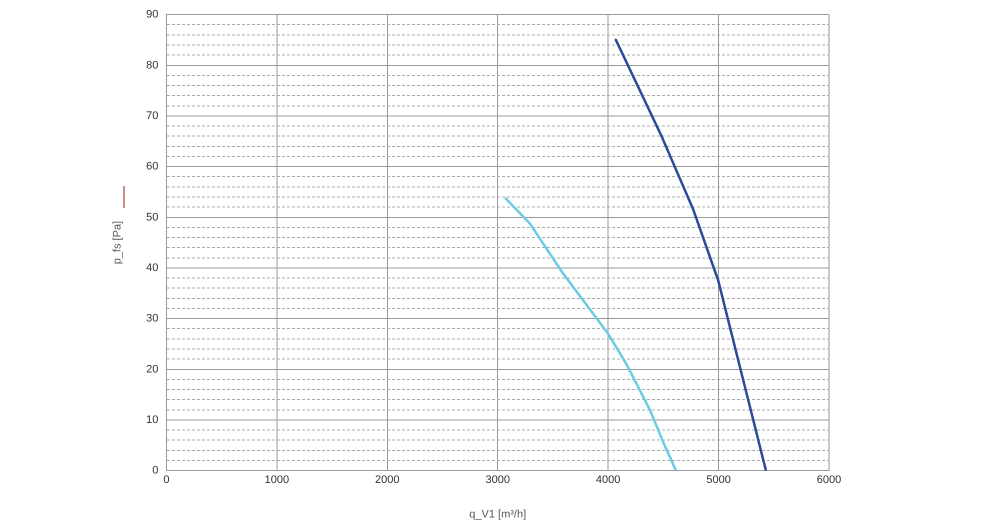  What do you see at coordinates (152, 166) in the screenshot?
I see `y-tick-label: 60` at bounding box center [152, 166].